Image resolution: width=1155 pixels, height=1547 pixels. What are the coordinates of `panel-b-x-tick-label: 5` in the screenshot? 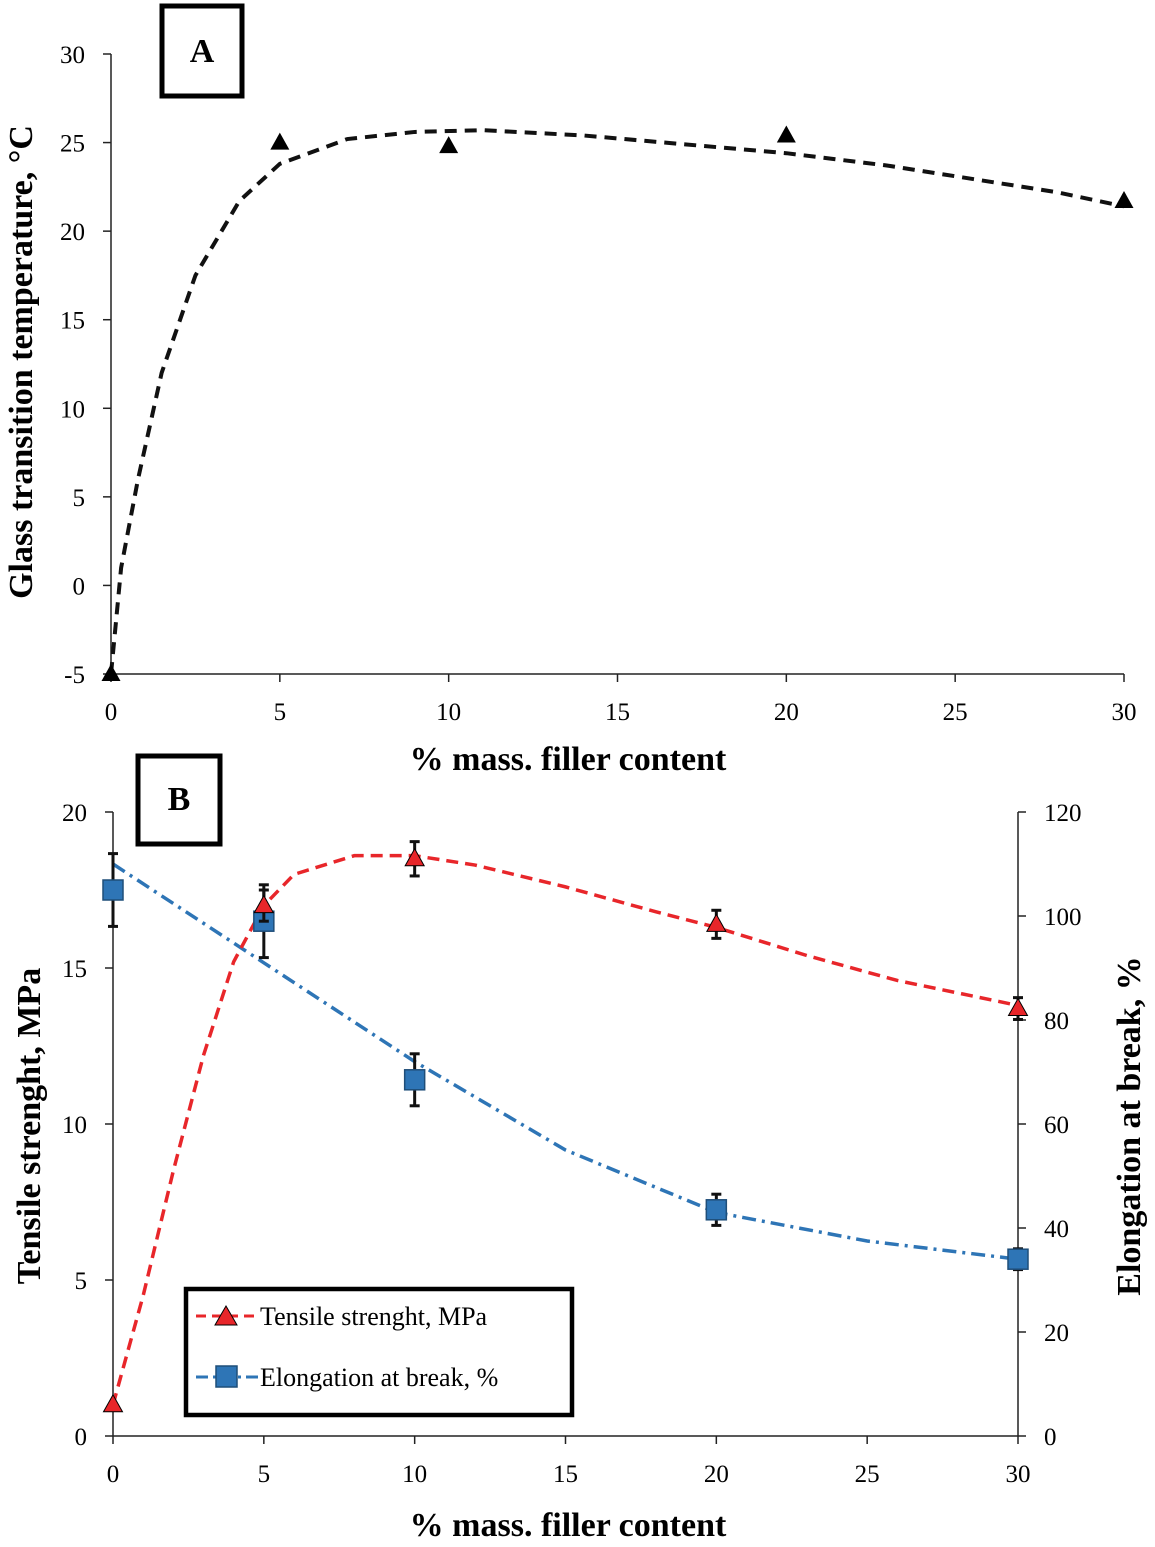 It's located at (264, 1474).